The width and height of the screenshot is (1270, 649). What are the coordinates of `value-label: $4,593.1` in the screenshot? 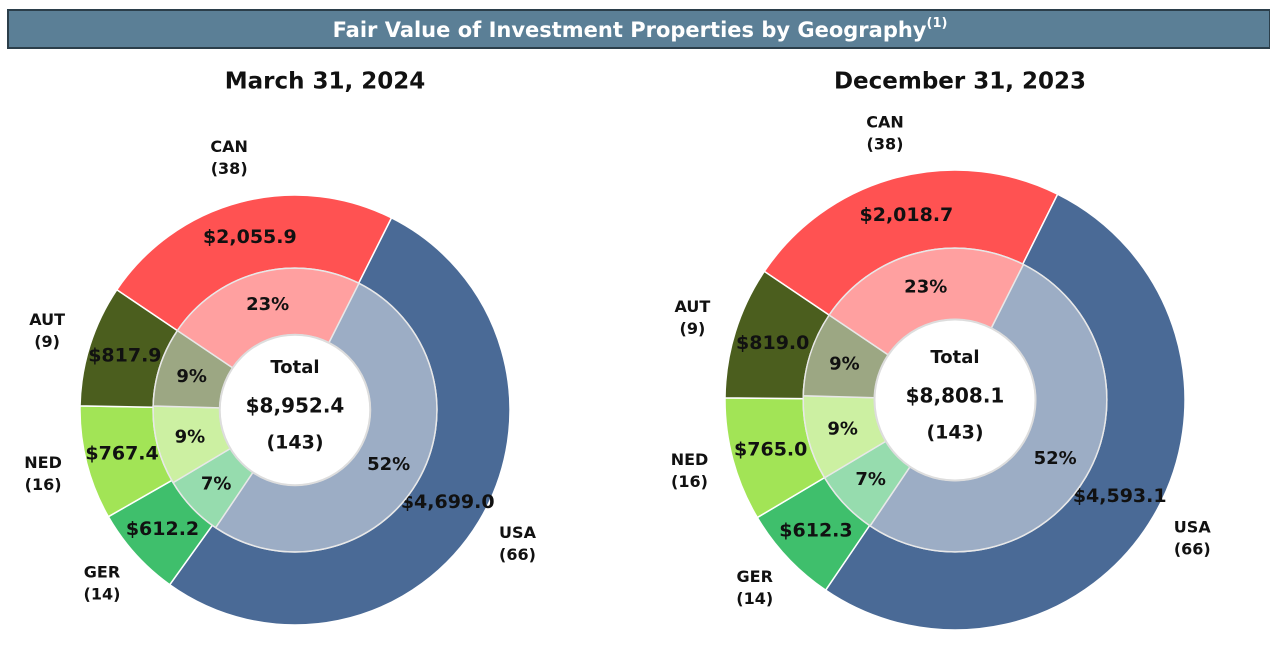 It's located at (1120, 496).